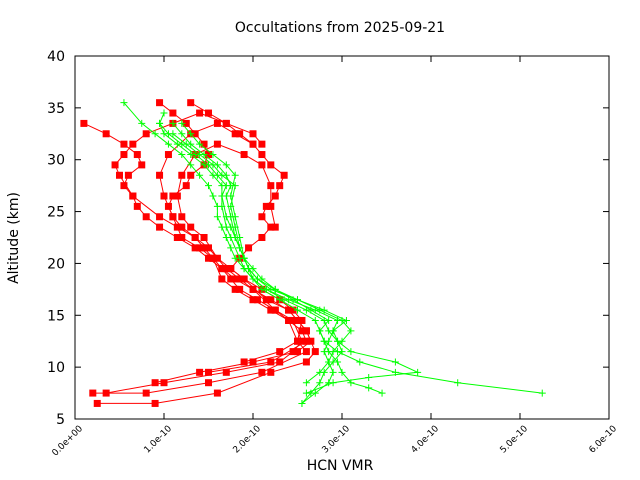  What do you see at coordinates (56, 368) in the screenshot?
I see `y-tick-label: 10` at bounding box center [56, 368].